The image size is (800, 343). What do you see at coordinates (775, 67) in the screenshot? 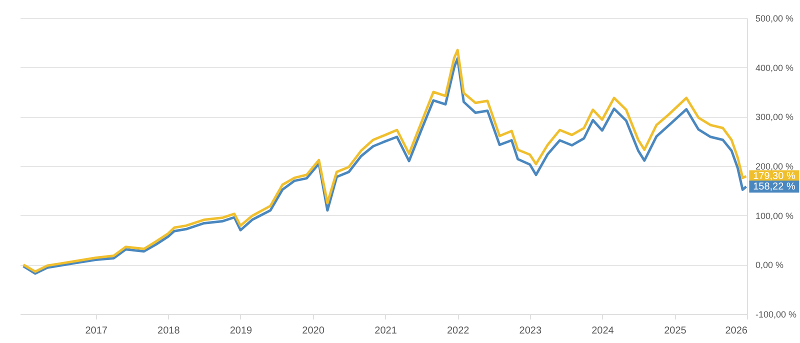
I see `y-tick-label: 400,00 %` at bounding box center [775, 67].